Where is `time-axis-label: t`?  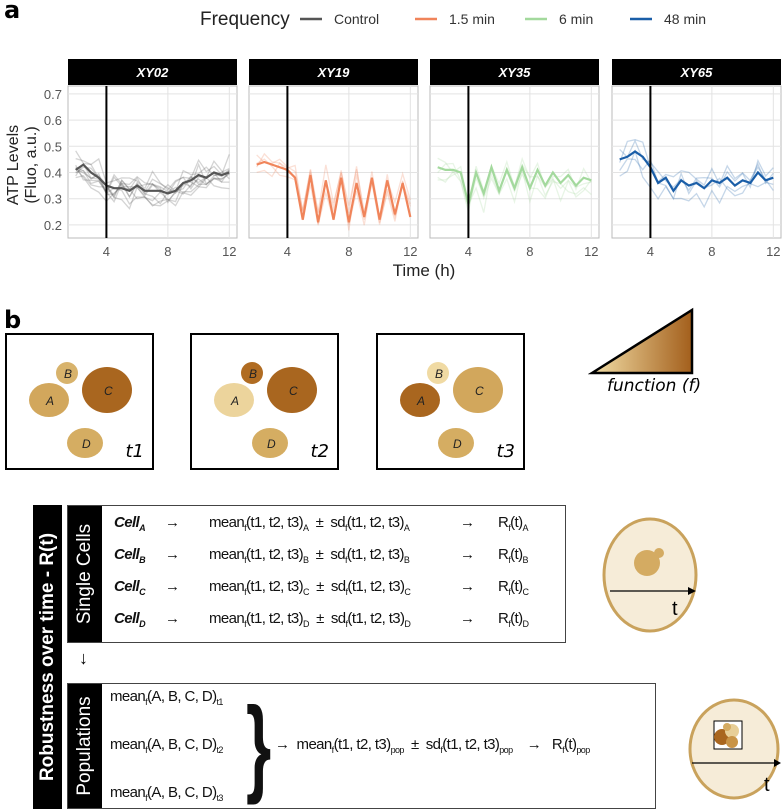 time-axis-label: t is located at coordinates (675, 609).